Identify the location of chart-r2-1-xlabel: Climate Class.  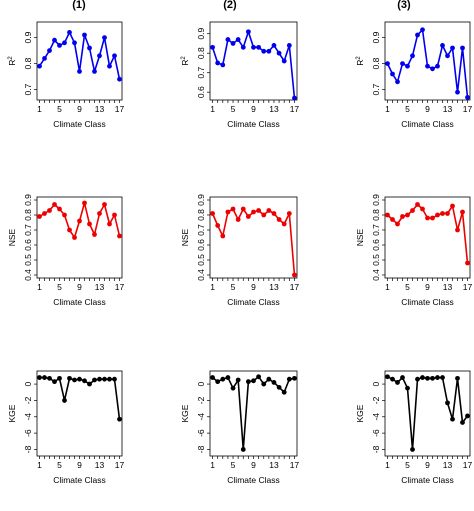
(79, 124).